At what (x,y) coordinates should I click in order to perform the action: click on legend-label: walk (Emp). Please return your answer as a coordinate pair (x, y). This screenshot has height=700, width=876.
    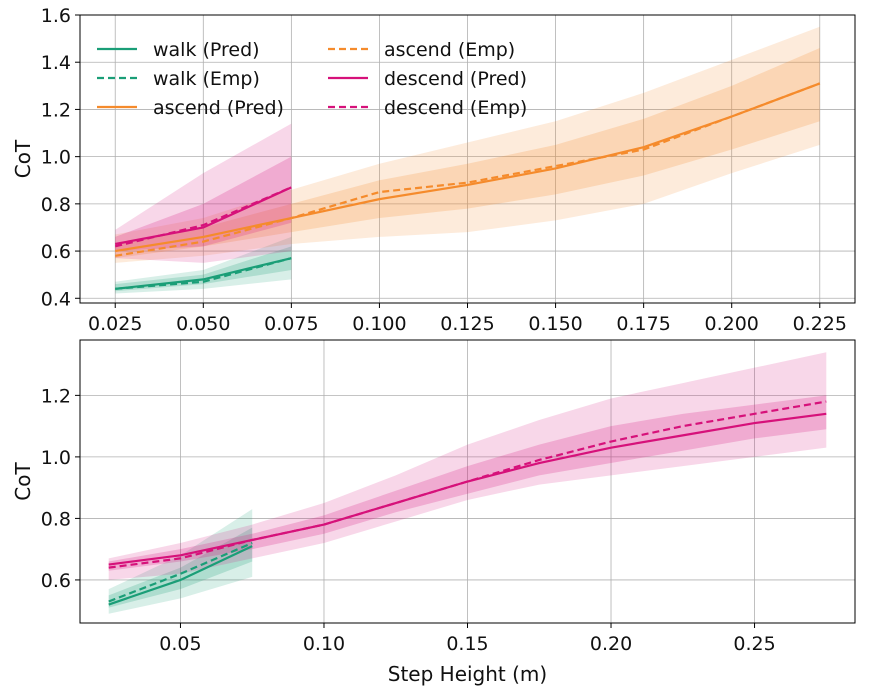
    Looking at the image, I should click on (206, 79).